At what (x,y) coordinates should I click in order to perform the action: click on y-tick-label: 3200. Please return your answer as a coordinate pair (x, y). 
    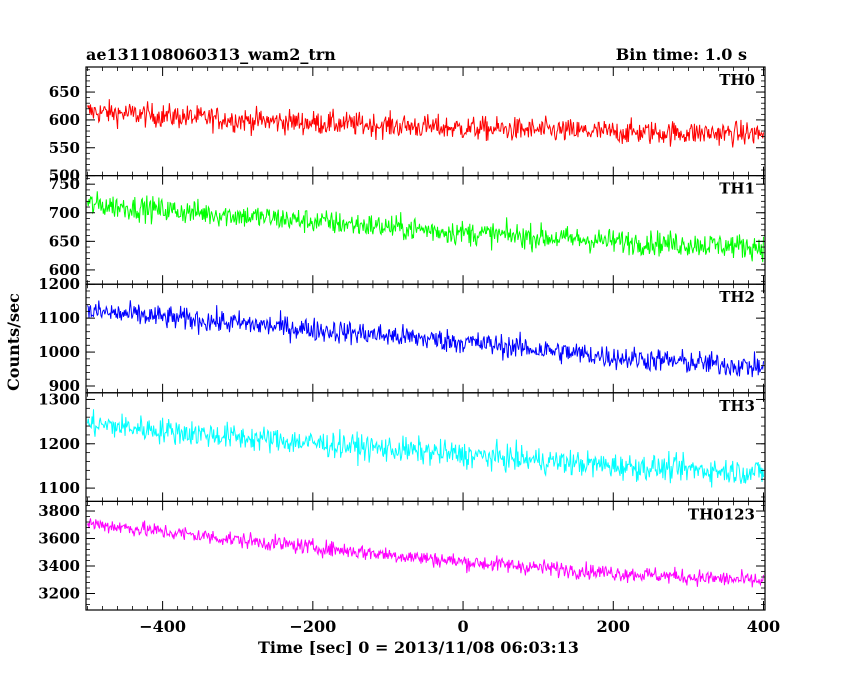
    Looking at the image, I should click on (59, 594).